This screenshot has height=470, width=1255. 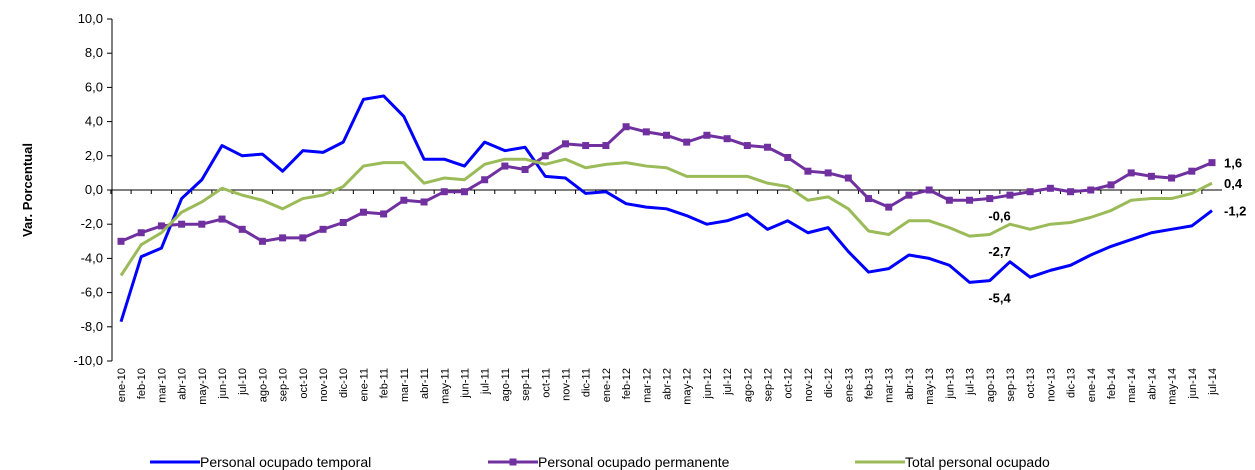 What do you see at coordinates (92, 257) in the screenshot?
I see `y-tick-label: -4,0` at bounding box center [92, 257].